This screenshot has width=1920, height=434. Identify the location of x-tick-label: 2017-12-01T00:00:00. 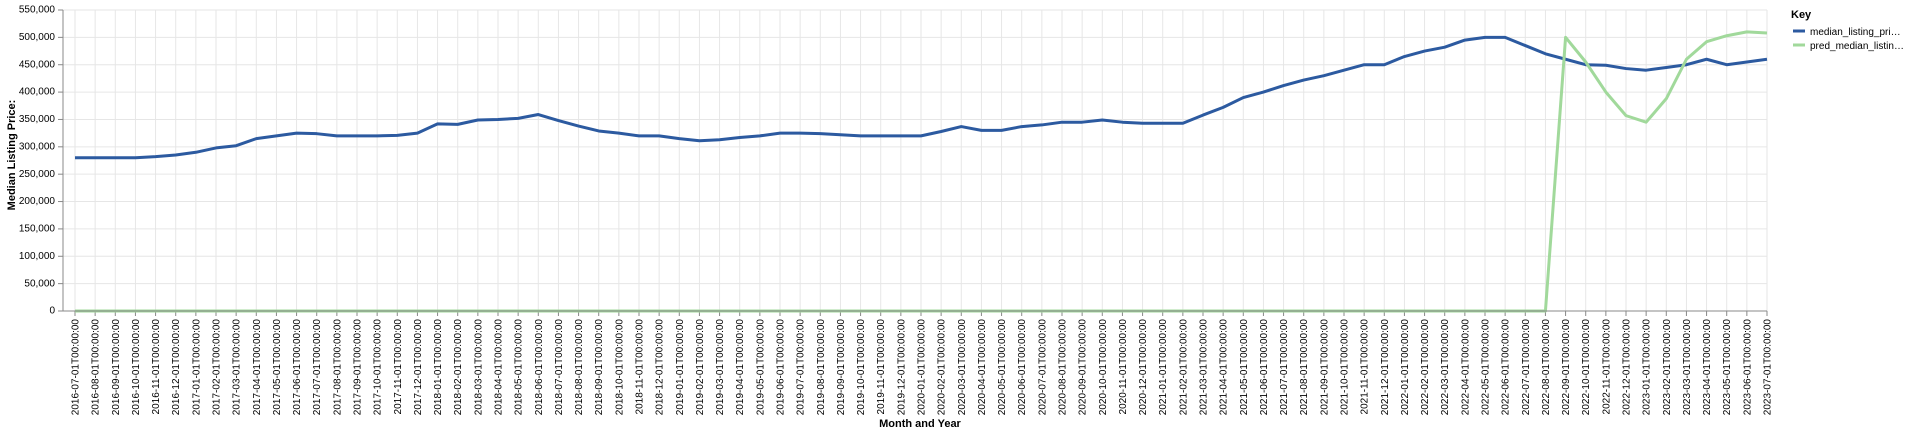
(418, 367).